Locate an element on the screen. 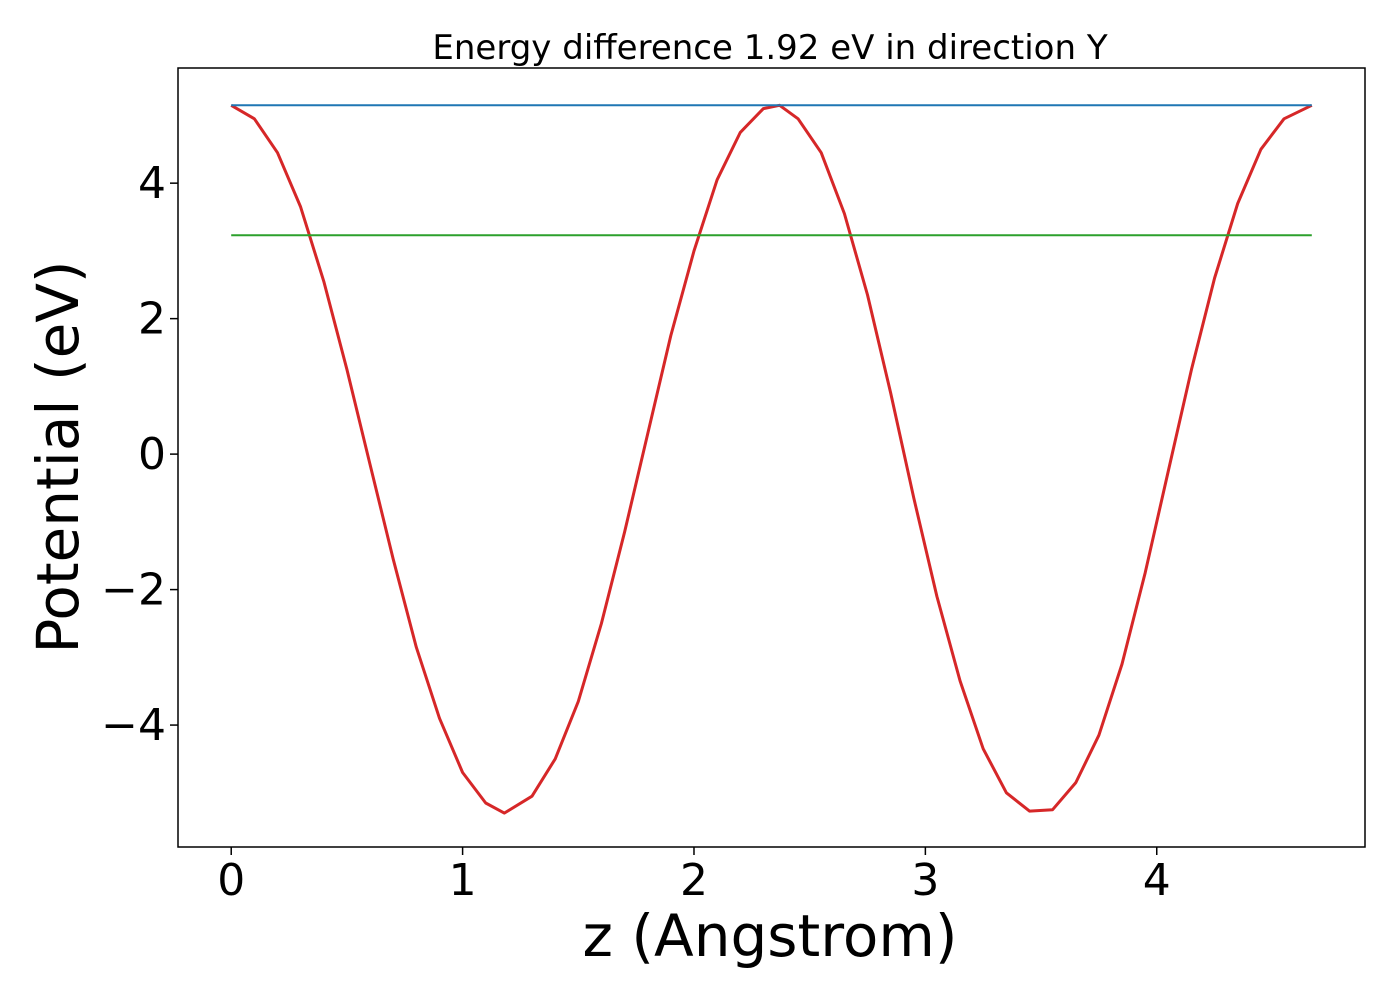  y-axis-title: Potential (eV) is located at coordinates (58, 456).